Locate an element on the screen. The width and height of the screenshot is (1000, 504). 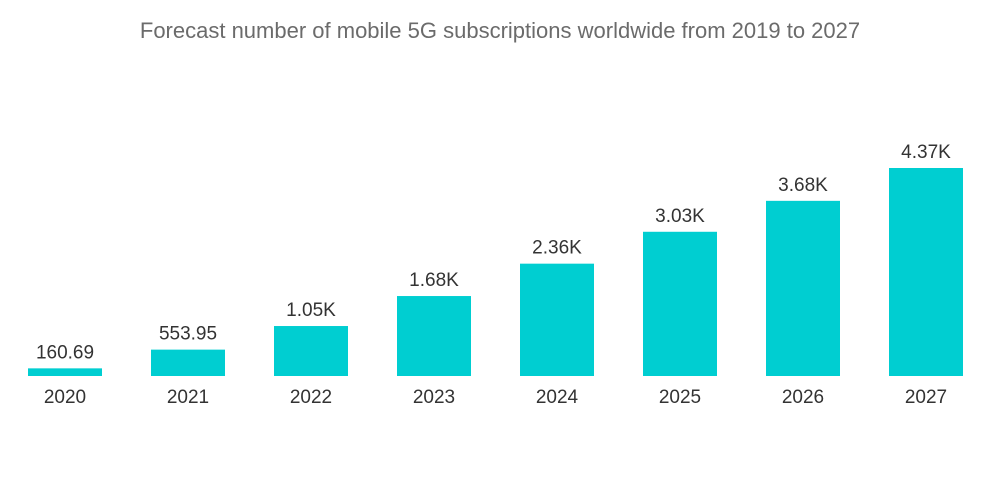
bar-2021 is located at coordinates (188, 362).